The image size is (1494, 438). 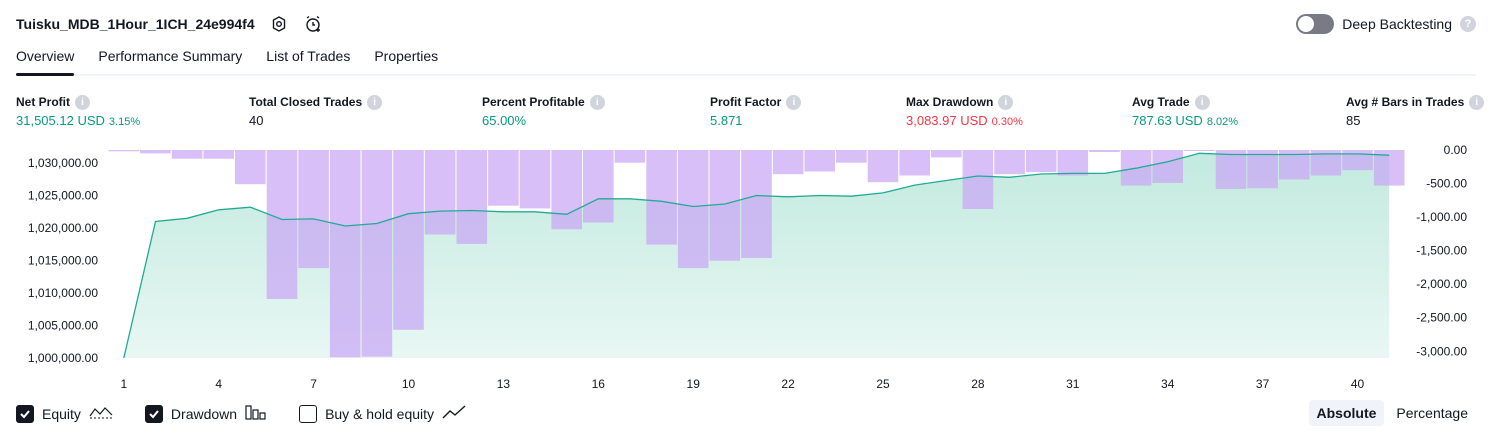 I want to click on legend-drawdown: Drawdown, so click(x=205, y=413).